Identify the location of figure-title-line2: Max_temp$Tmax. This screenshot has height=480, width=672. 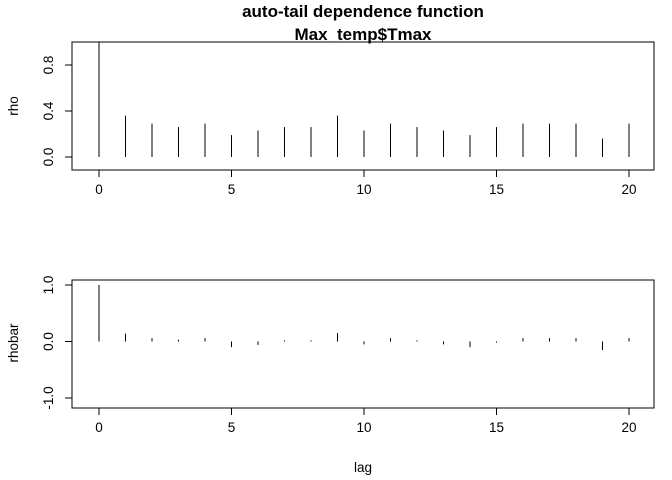
(363, 34).